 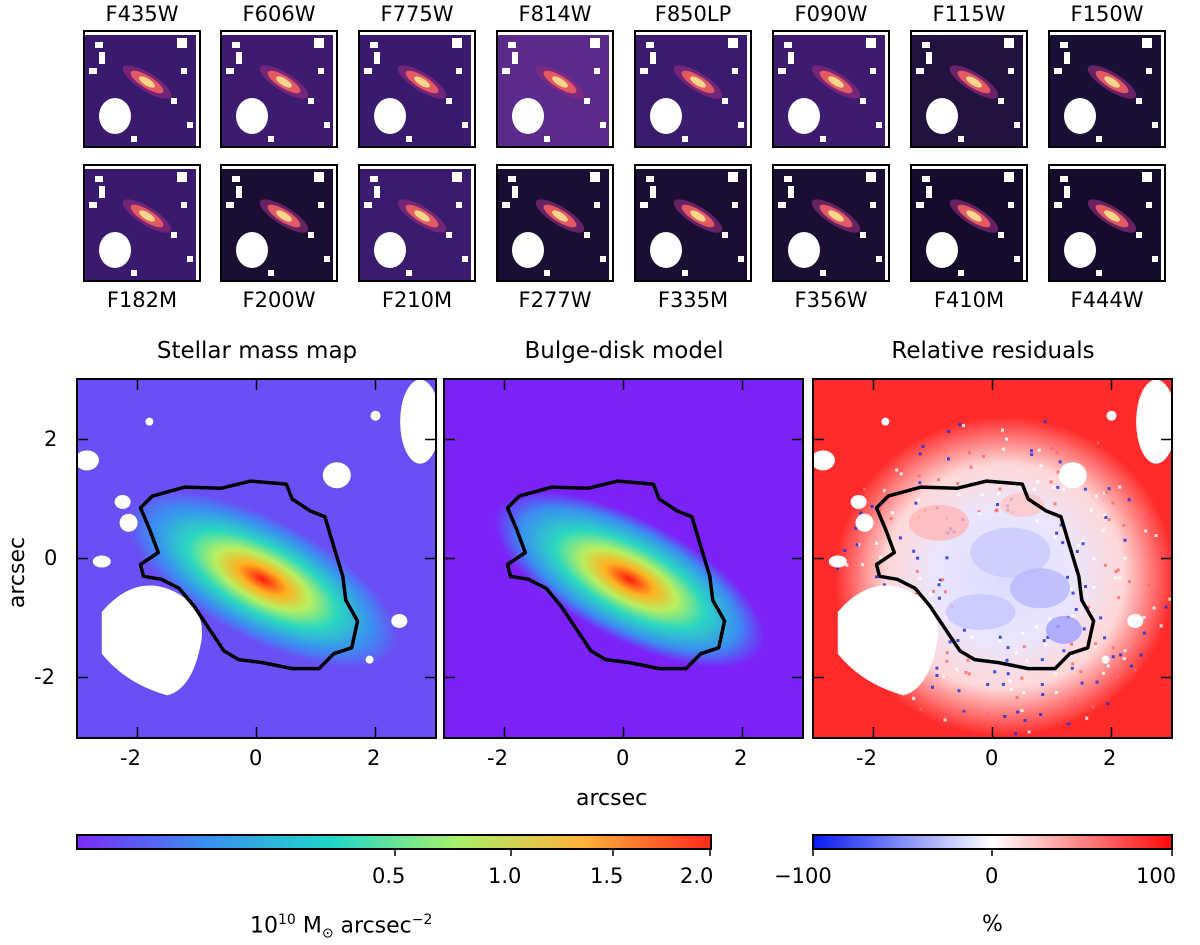 What do you see at coordinates (44, 677) in the screenshot?
I see `y-tick-label: -2` at bounding box center [44, 677].